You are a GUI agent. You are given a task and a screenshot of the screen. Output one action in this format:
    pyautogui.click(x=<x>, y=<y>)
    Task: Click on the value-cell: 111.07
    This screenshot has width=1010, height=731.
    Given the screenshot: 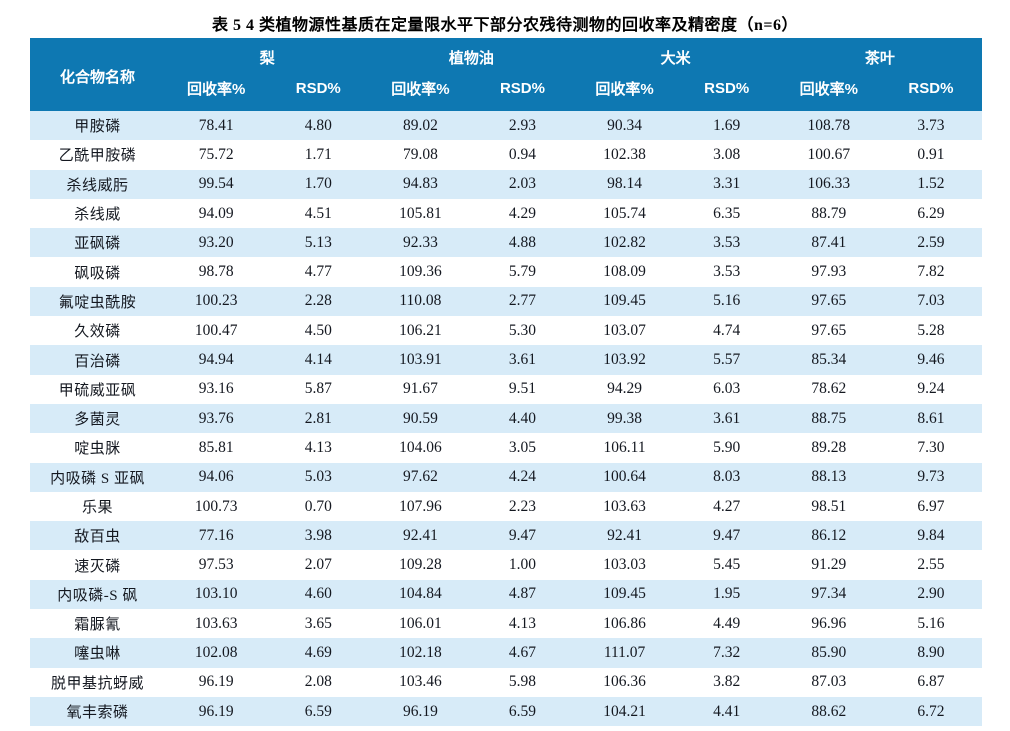 What is the action you would take?
    pyautogui.click(x=624, y=652)
    